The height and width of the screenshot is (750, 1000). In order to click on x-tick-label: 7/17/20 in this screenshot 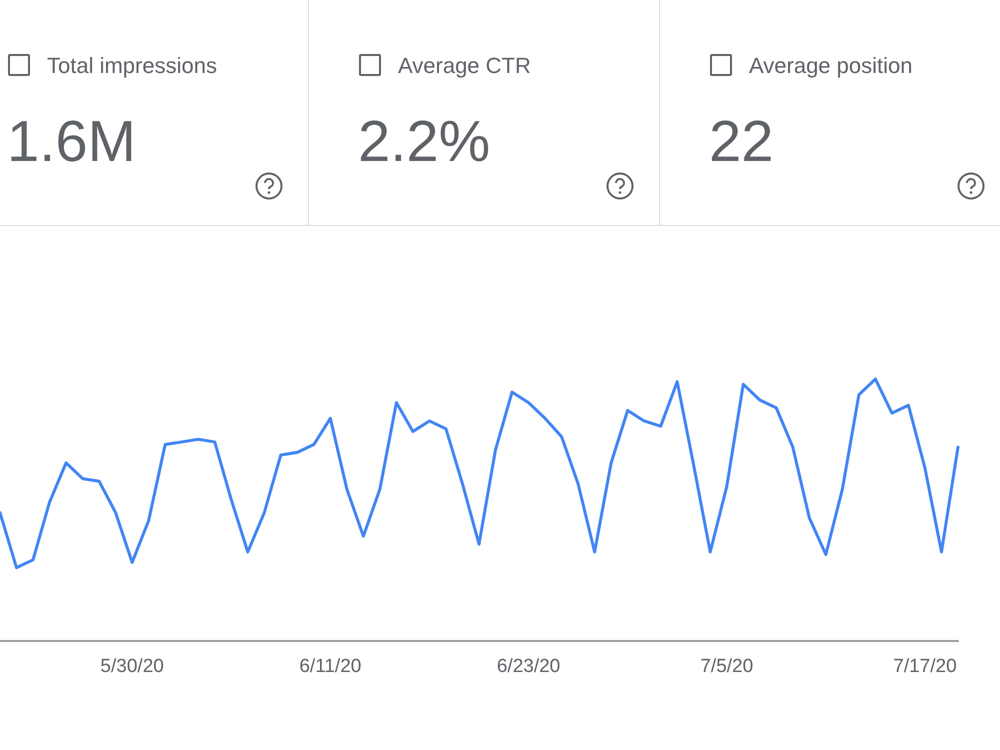, I will do `click(925, 666)`.